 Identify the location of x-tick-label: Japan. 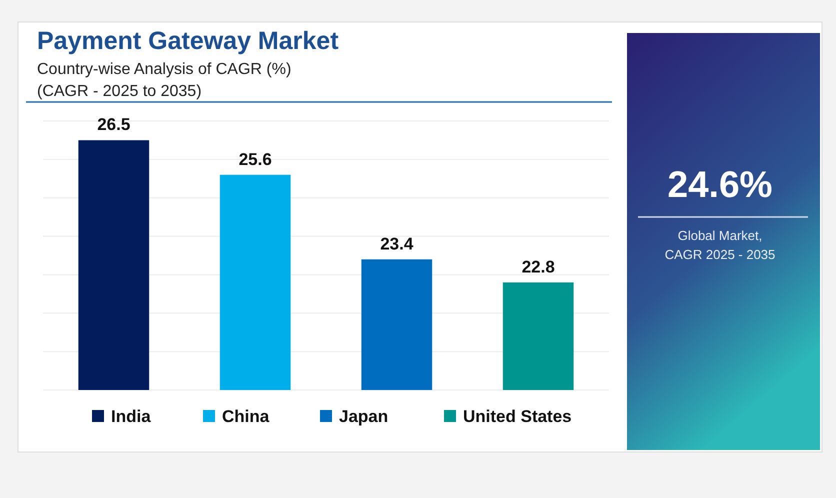
(363, 416).